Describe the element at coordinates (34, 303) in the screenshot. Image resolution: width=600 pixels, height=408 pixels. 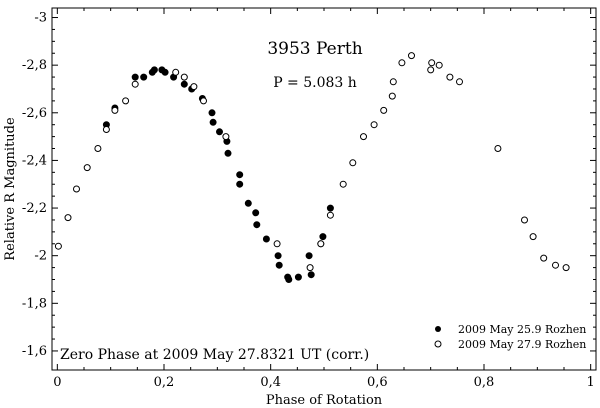
I see `y-tick-label: -1,8` at that location.